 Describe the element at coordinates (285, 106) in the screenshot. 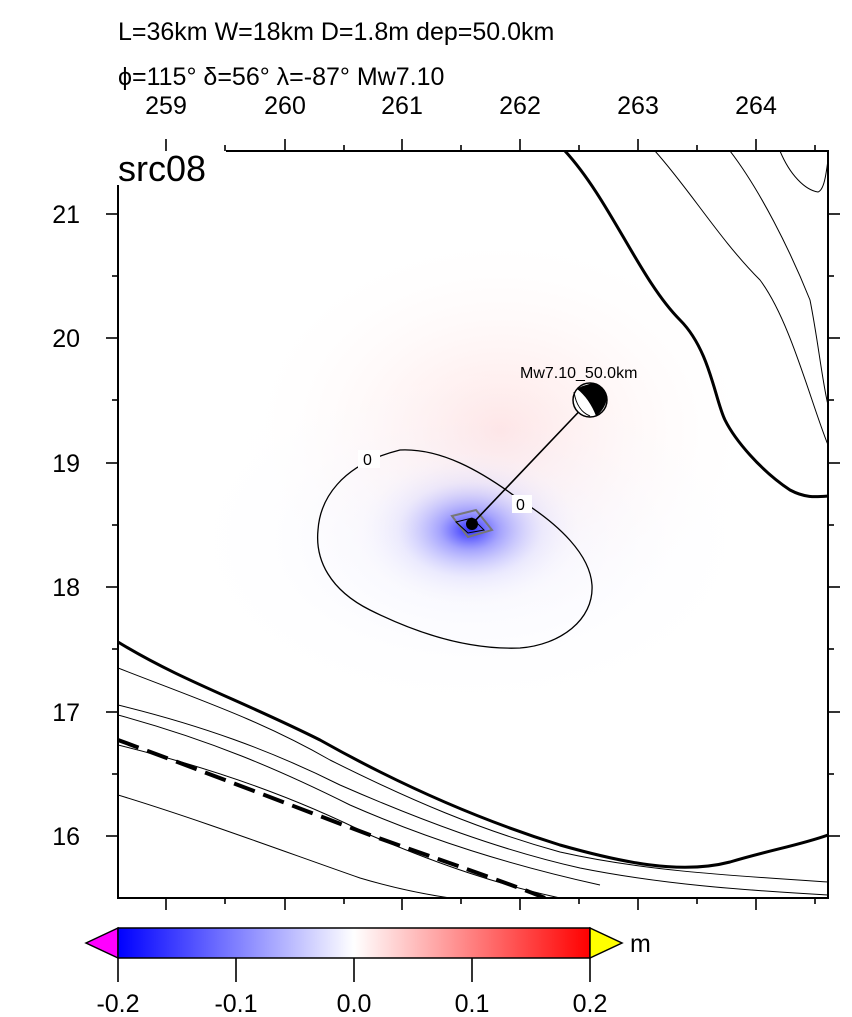

I see `longitude-label: 260` at that location.